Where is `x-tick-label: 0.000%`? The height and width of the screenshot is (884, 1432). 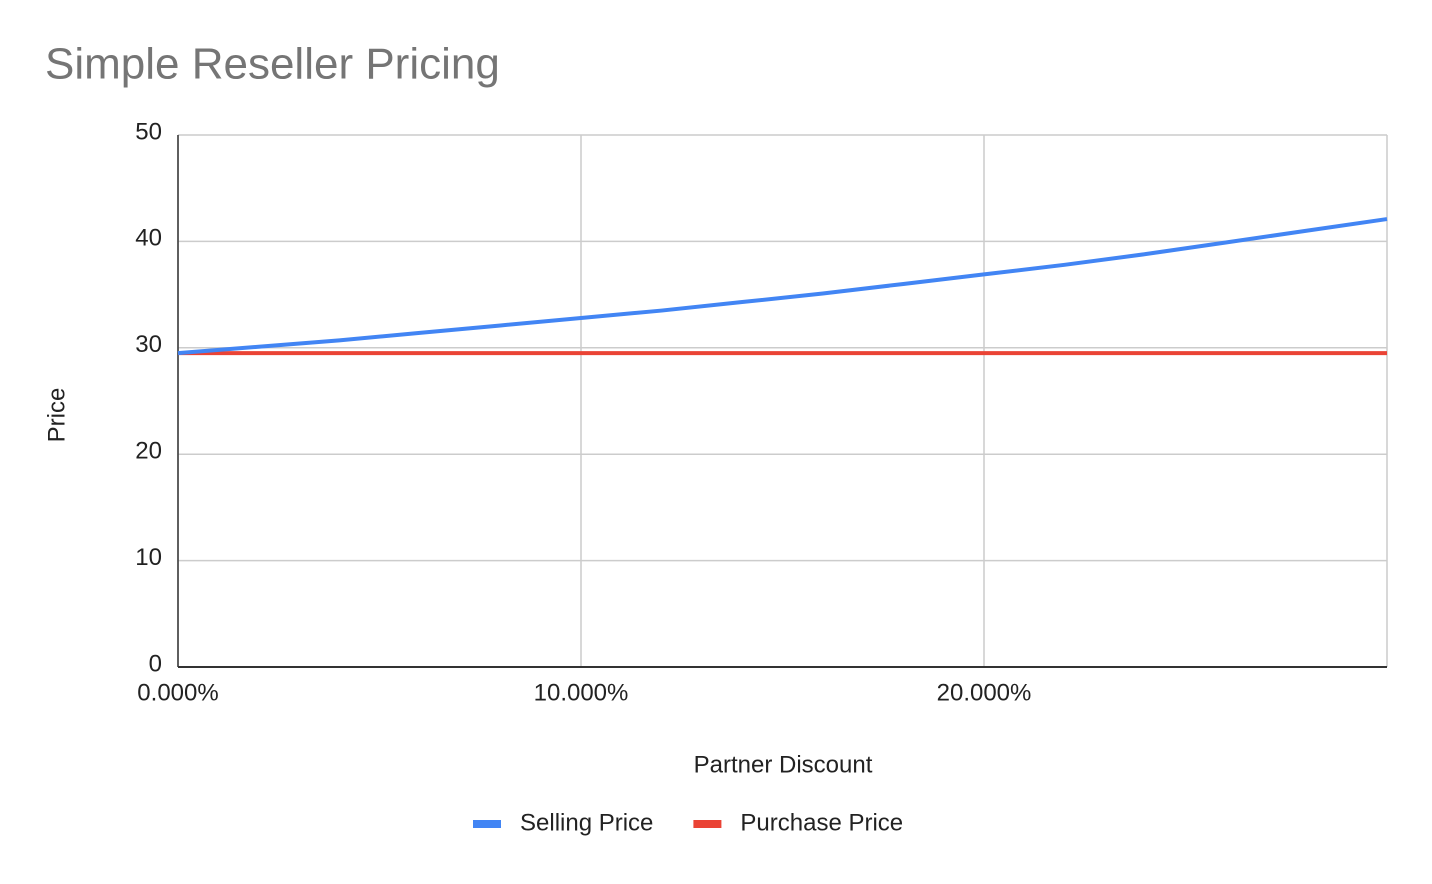 x-tick-label: 0.000% is located at coordinates (177, 692).